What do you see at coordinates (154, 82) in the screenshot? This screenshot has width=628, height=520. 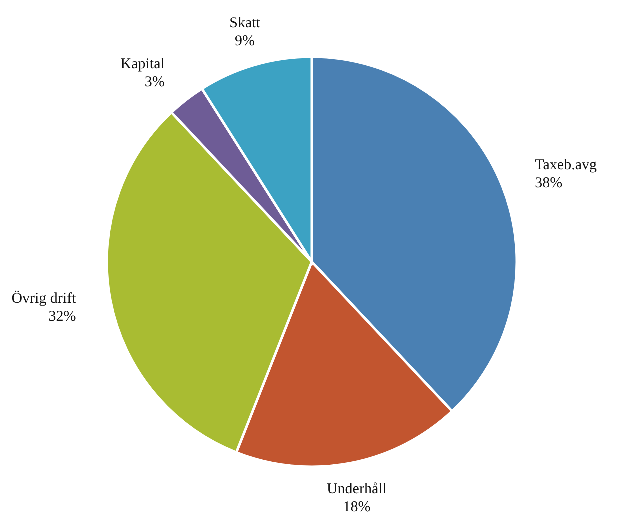 I see `data-label: 3%` at bounding box center [154, 82].